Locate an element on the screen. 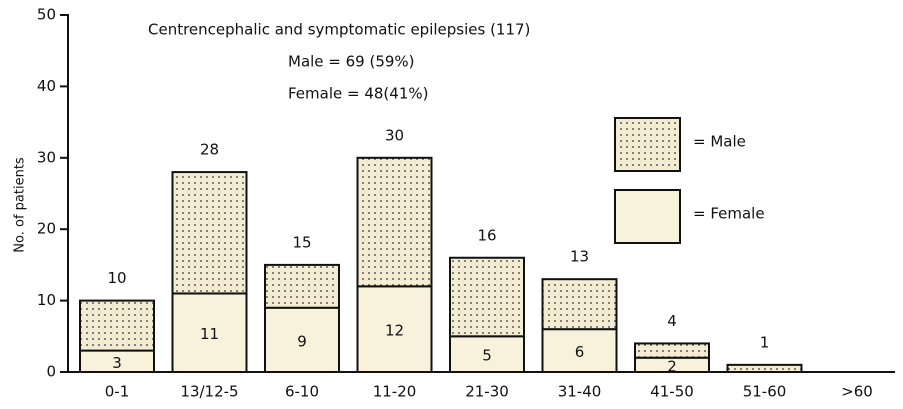  x-tick-label: 13/12-5 is located at coordinates (209, 392).